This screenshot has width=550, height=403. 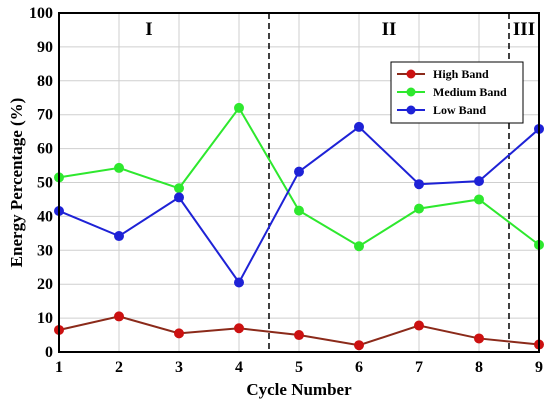 What do you see at coordinates (340, 29) in the screenshot?
I see `region-labels: I II III` at bounding box center [340, 29].